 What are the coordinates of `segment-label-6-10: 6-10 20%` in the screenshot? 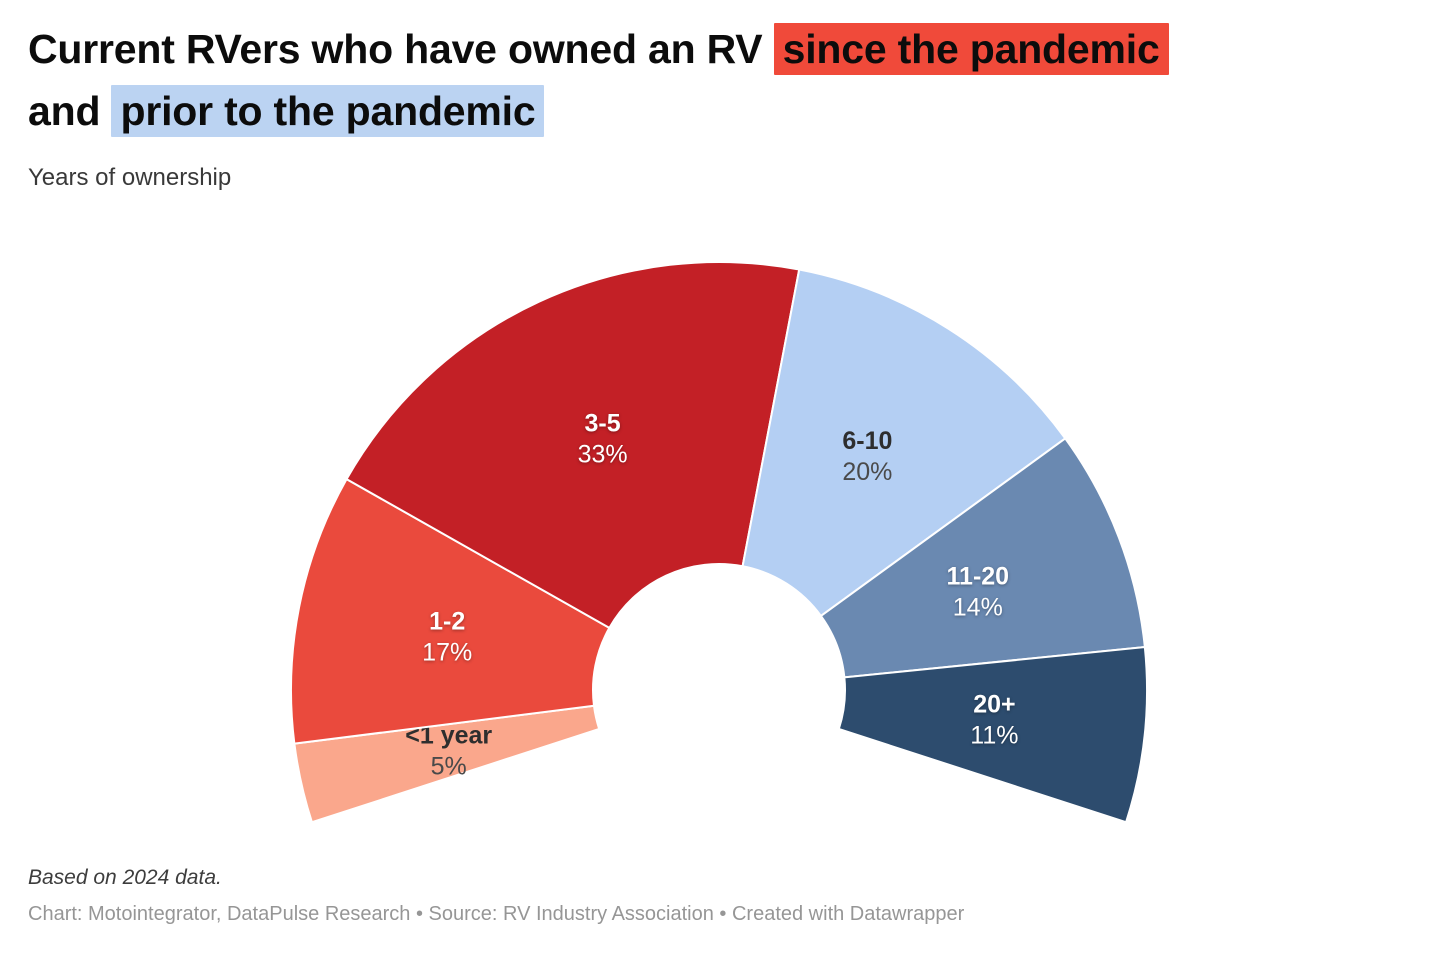 It's located at (867, 456).